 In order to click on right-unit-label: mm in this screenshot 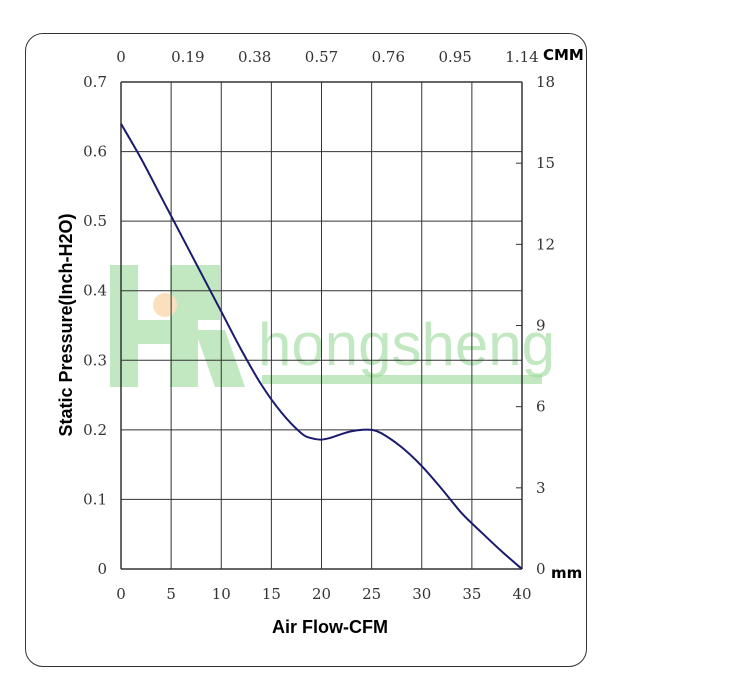, I will do `click(566, 573)`.